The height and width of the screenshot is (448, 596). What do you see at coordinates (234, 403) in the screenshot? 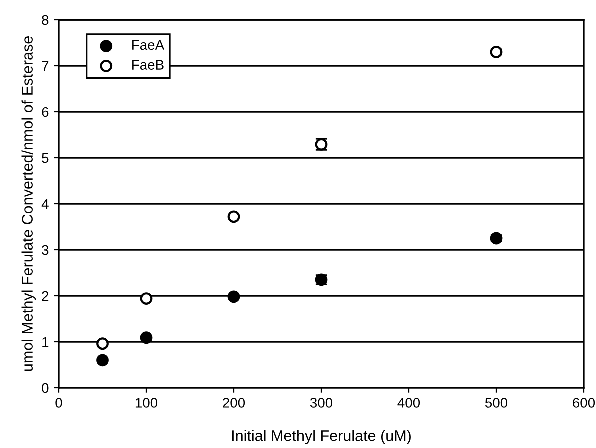
I see `x-tick-label: 200` at bounding box center [234, 403].